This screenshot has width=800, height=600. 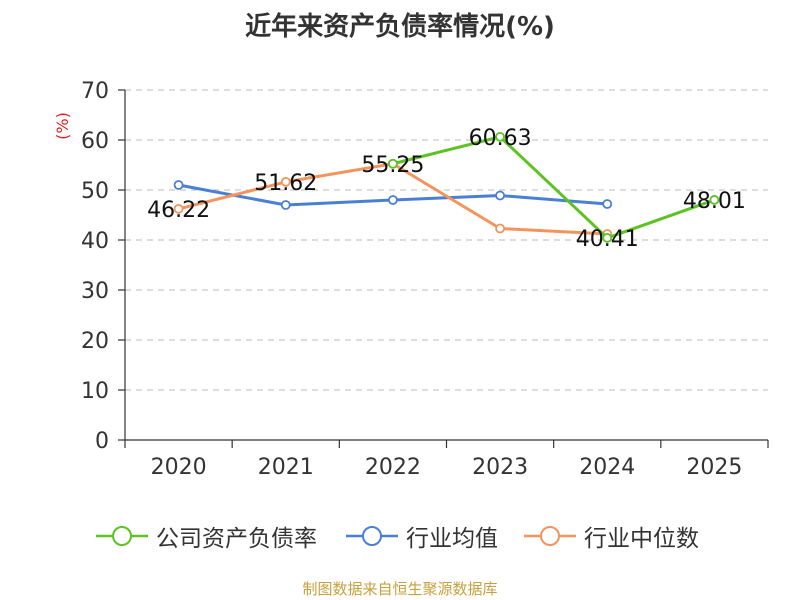 What do you see at coordinates (95, 191) in the screenshot?
I see `y-tick-label: 50` at bounding box center [95, 191].